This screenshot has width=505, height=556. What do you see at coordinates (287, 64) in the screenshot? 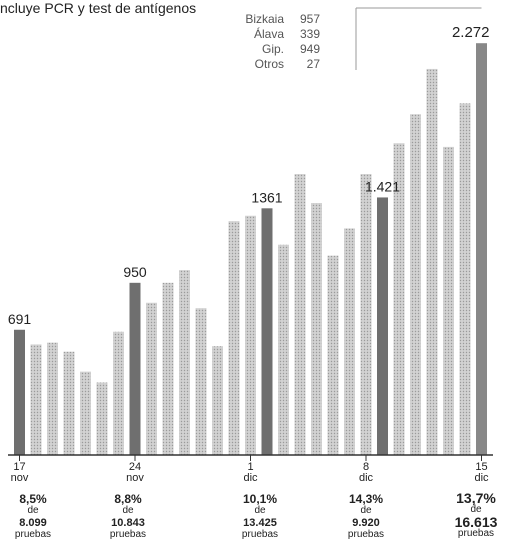
I see `breakdown-row-otros: Otros 27` at bounding box center [287, 64].